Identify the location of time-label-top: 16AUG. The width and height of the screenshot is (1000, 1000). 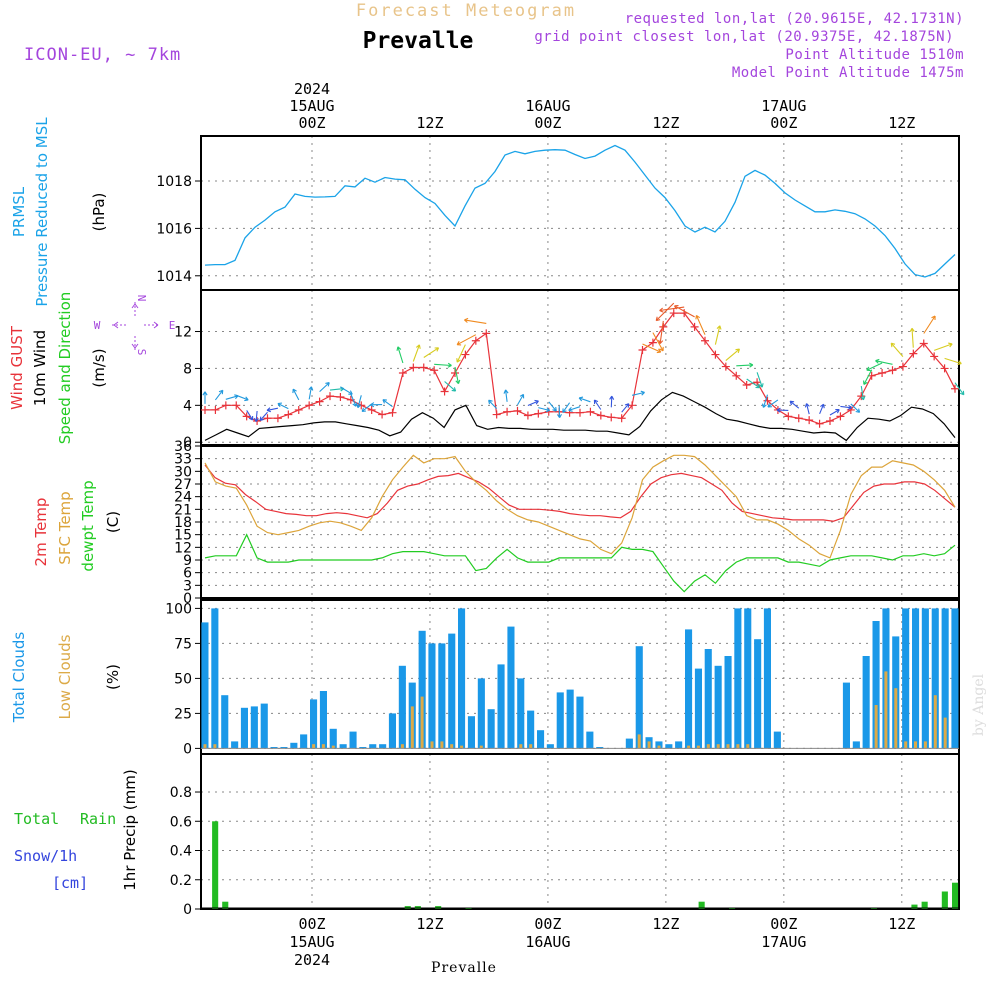
(547, 106).